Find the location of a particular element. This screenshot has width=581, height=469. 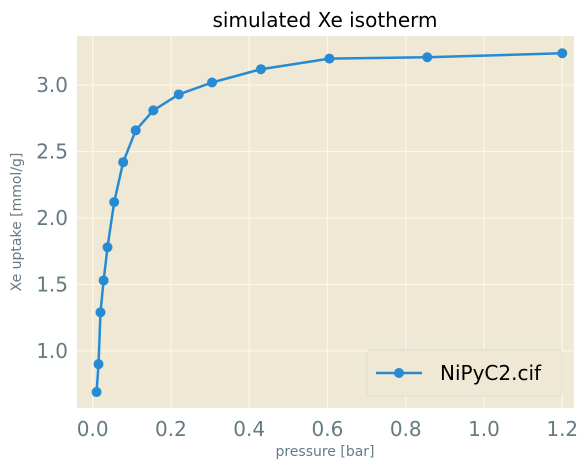

legend: NiPyC2.cif is located at coordinates (464, 373).